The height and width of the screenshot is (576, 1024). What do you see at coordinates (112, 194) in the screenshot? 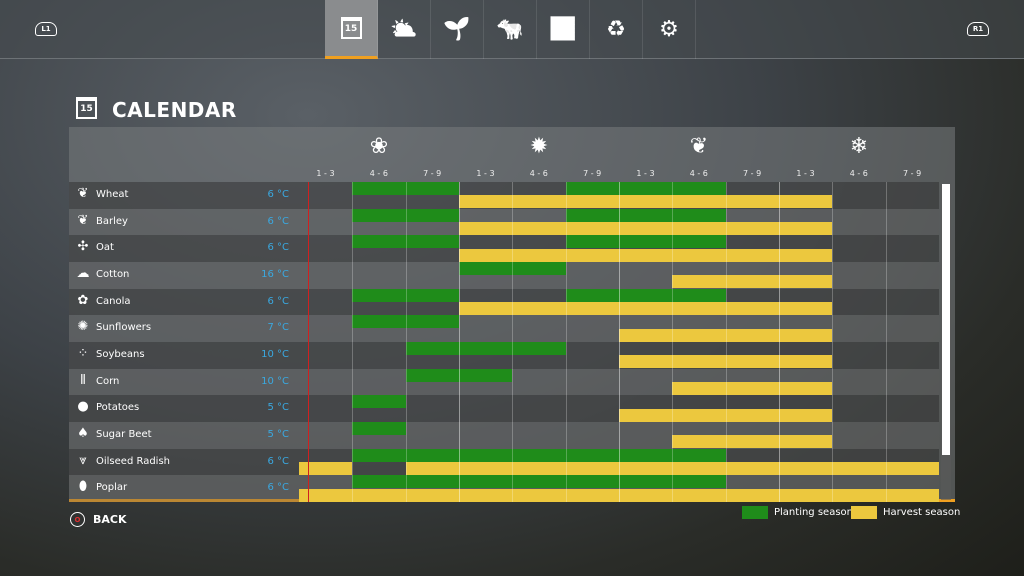
I see `crop-name: Wheat` at bounding box center [112, 194].